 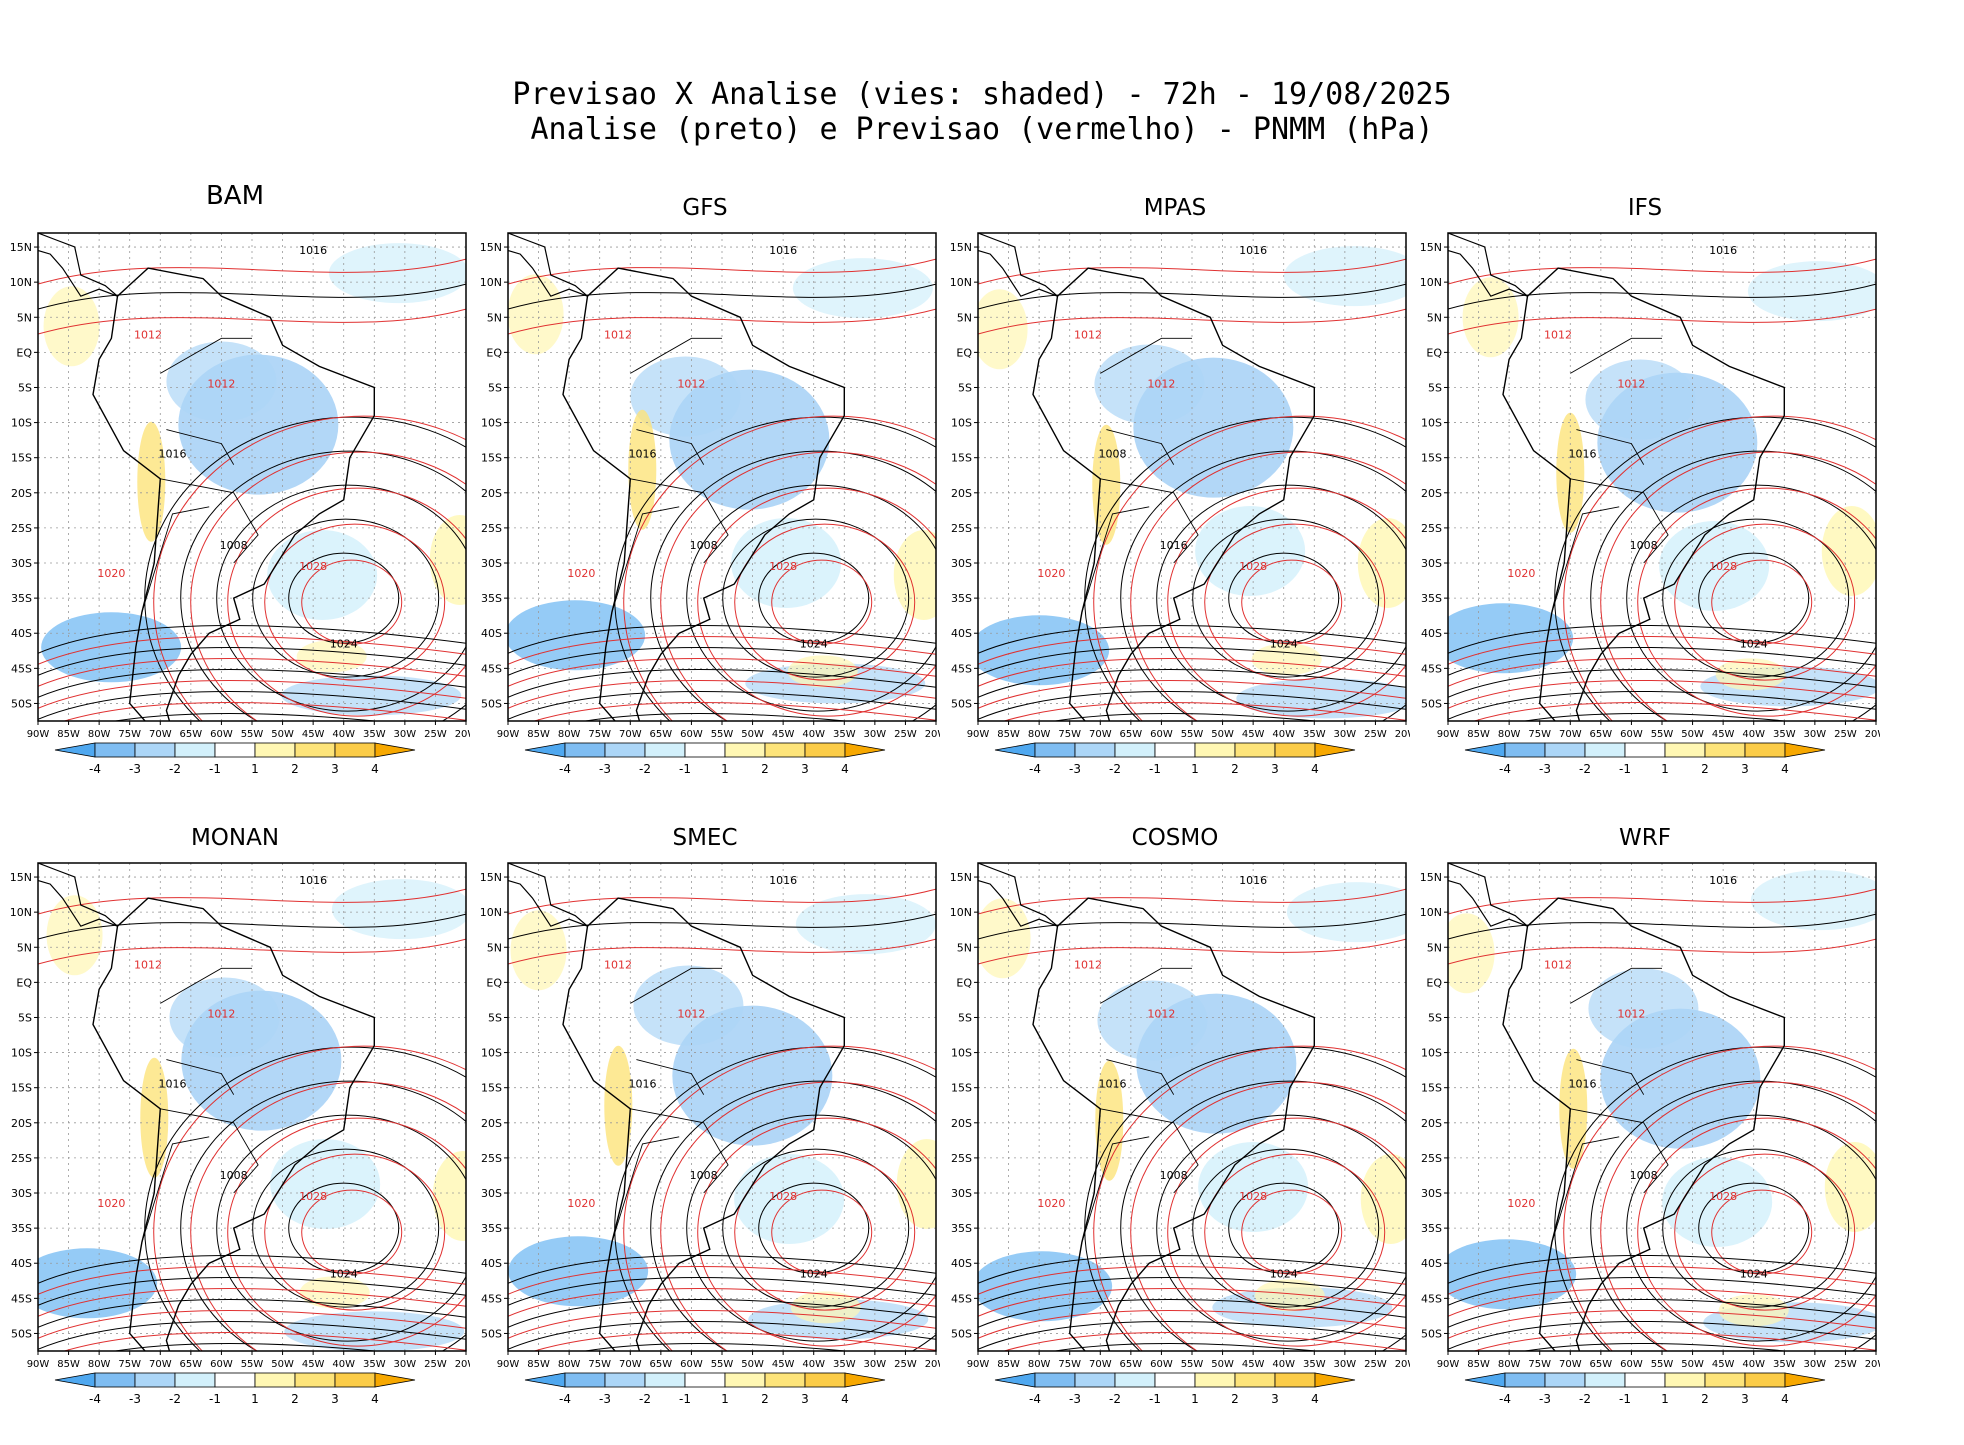 I want to click on lat-tick-label: 20S, so click(x=961, y=1123).